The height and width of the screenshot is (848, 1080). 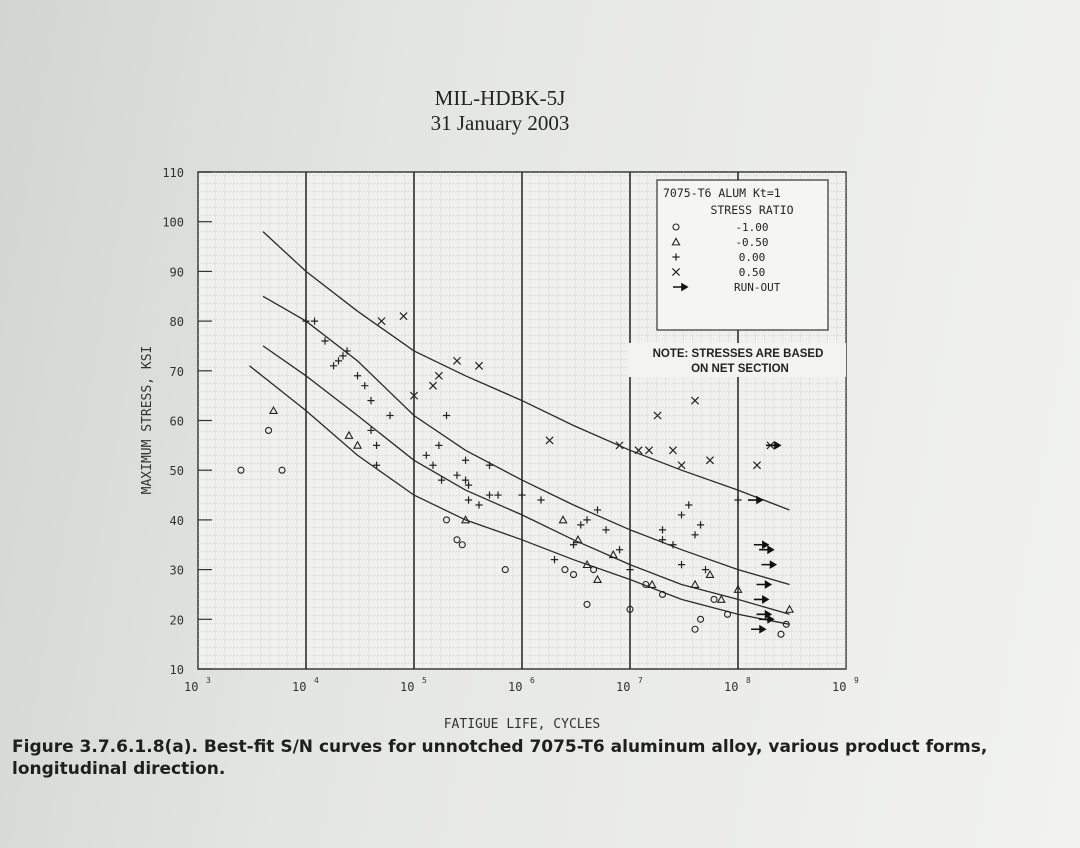 I want to click on y-tick-label-100: 100, so click(x=173, y=223).